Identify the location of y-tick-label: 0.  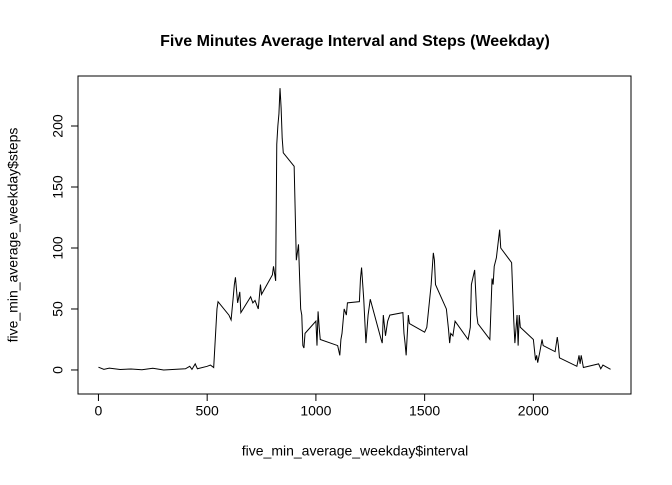
(58, 370).